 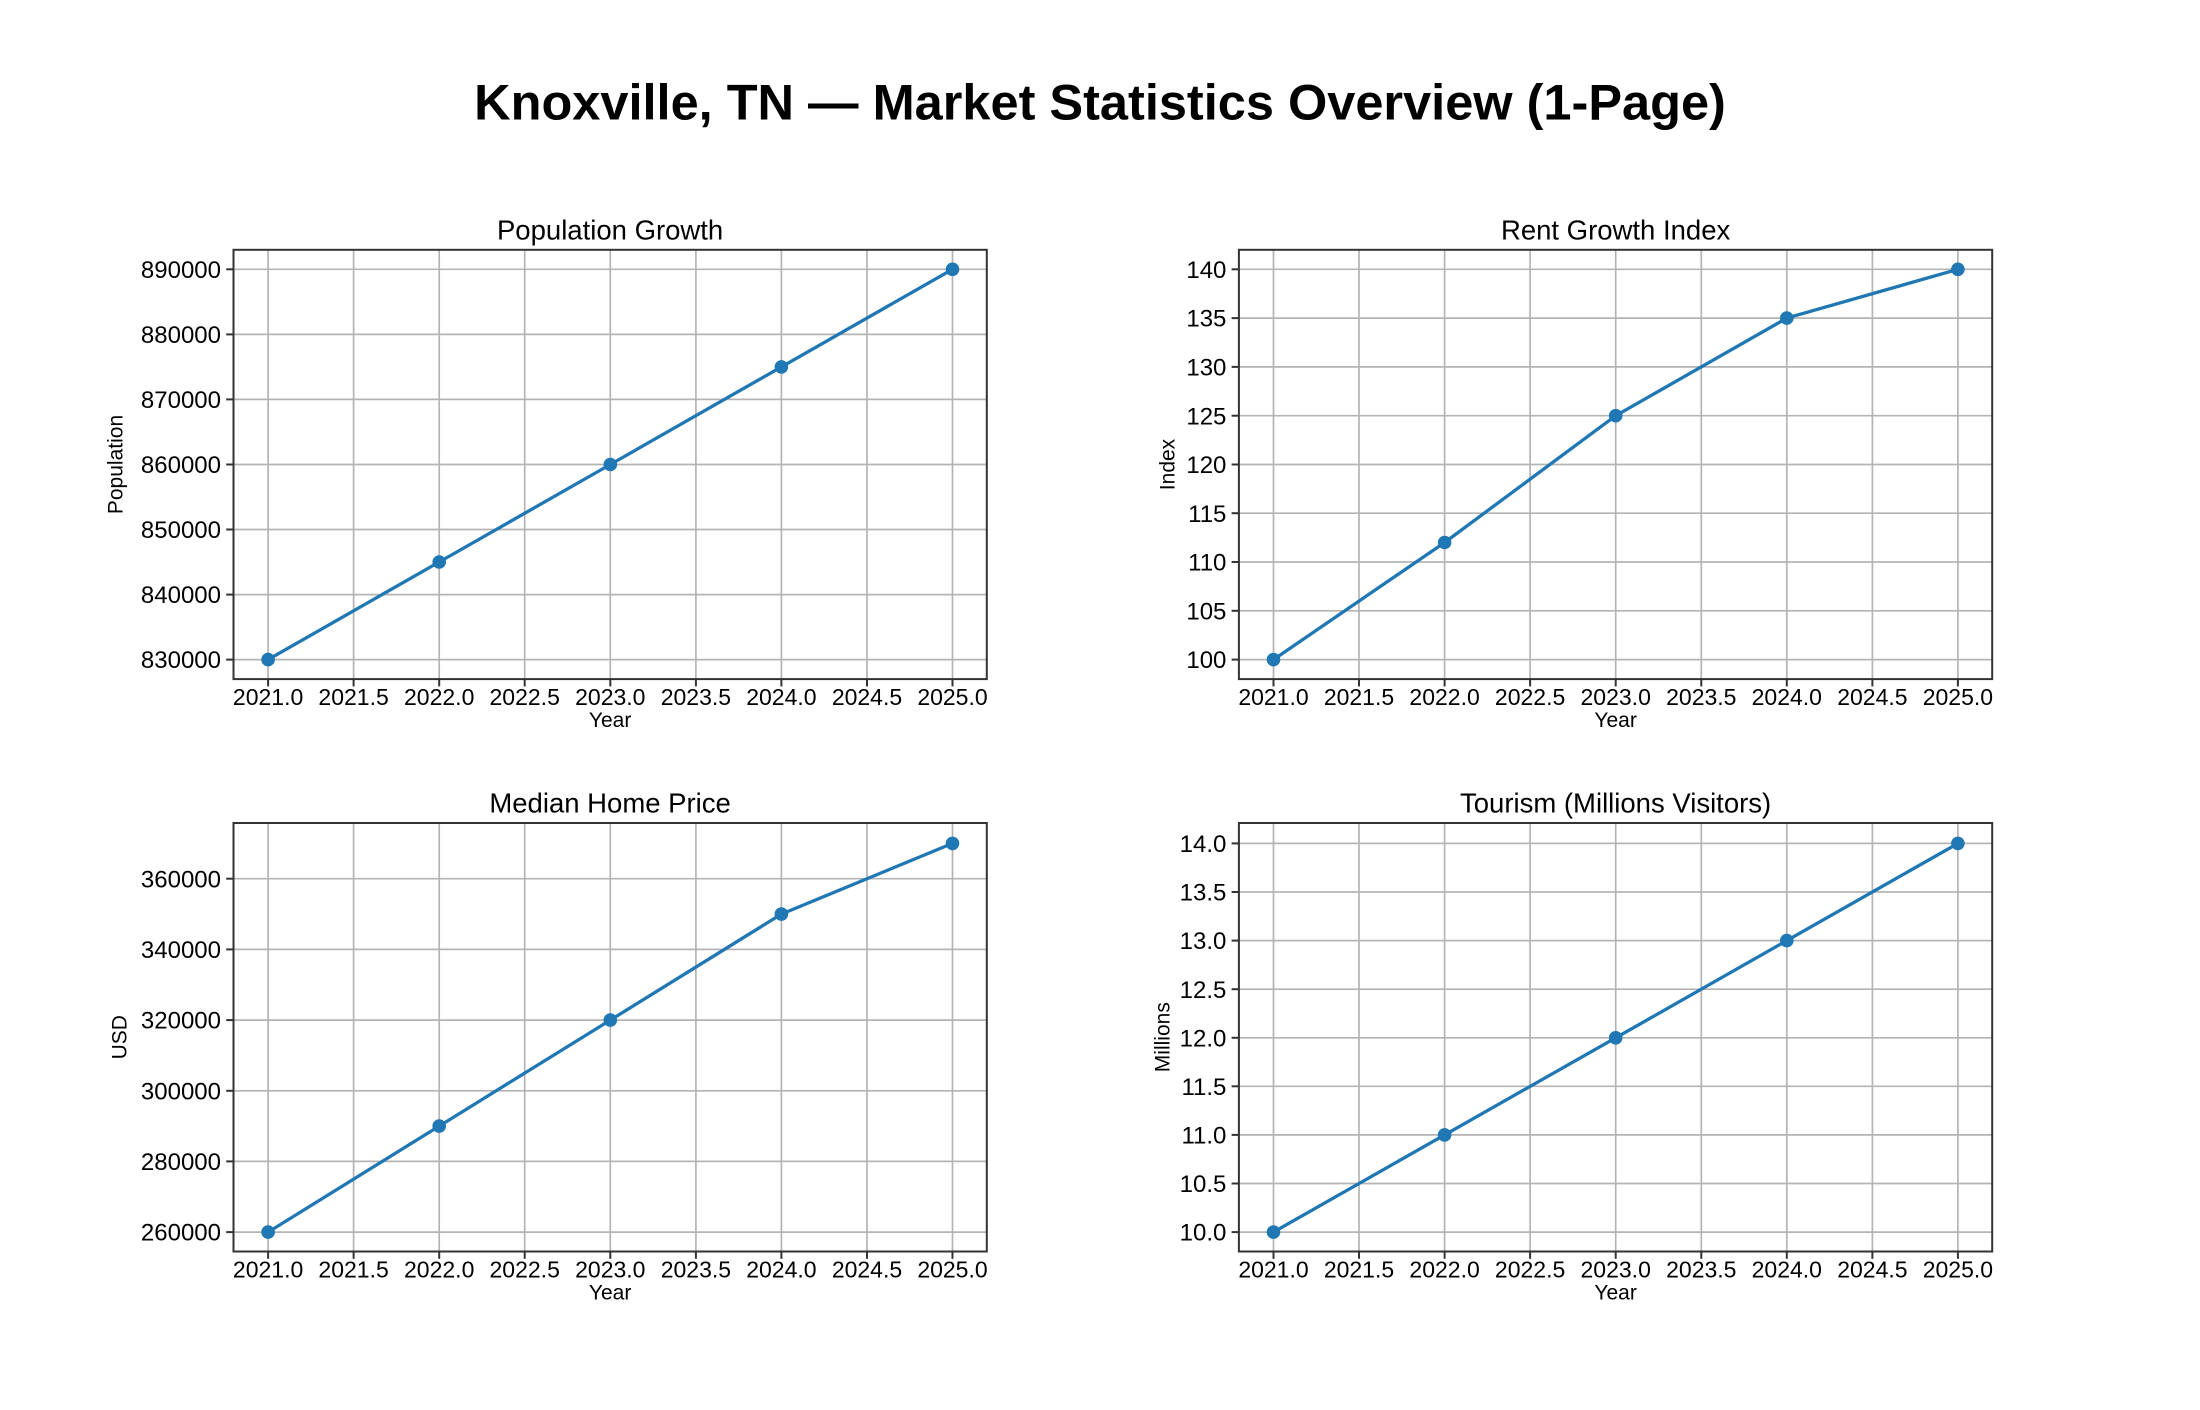 What do you see at coordinates (1206, 319) in the screenshot?
I see `svg-text: 135` at bounding box center [1206, 319].